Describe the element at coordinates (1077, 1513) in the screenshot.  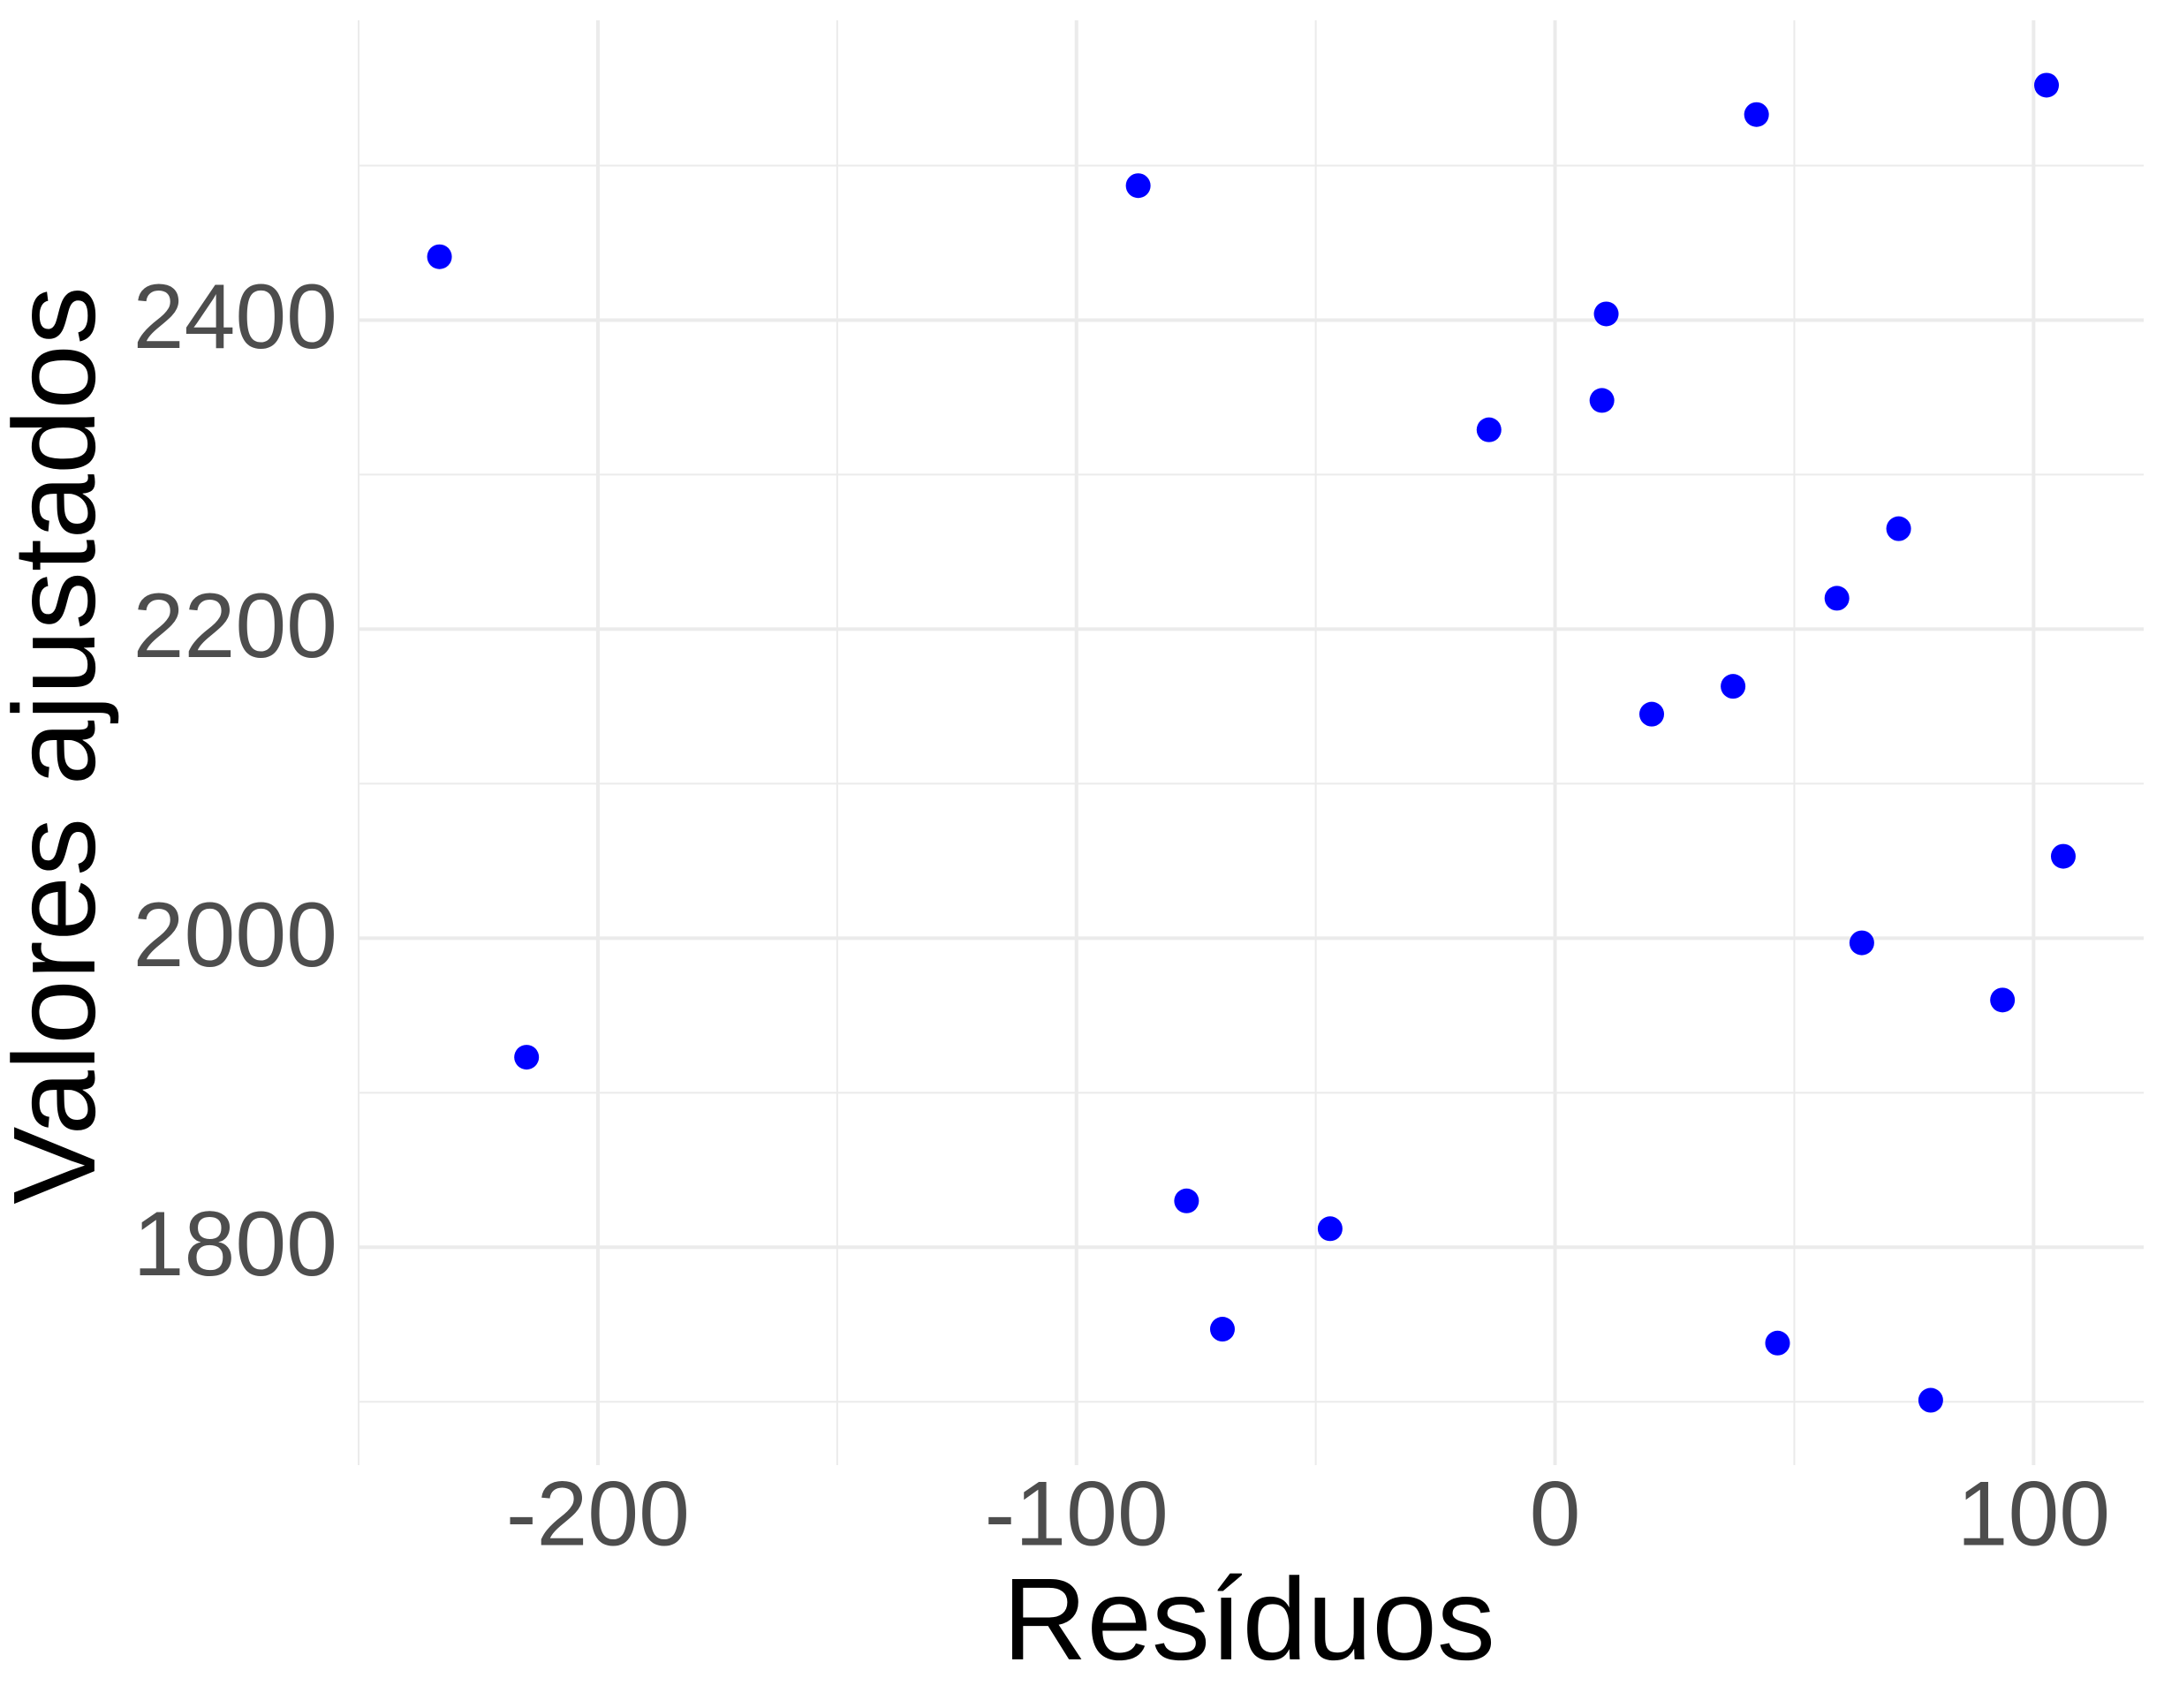
I see `x-tick-label: -100` at that location.